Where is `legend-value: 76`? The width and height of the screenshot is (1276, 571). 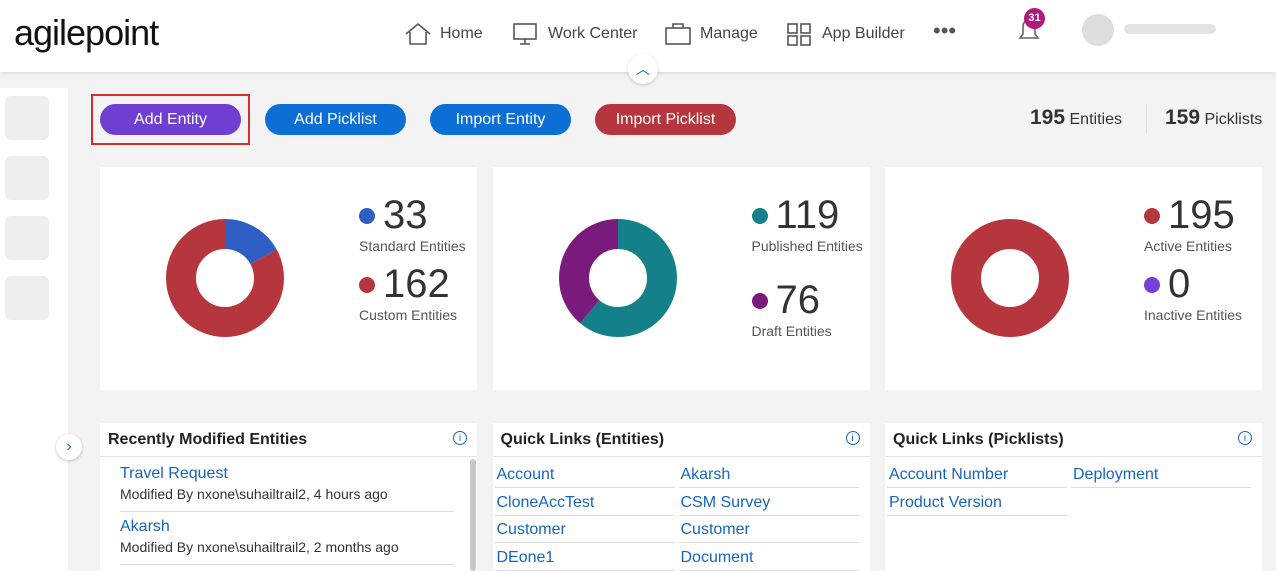
legend-value: 76 is located at coordinates (798, 300).